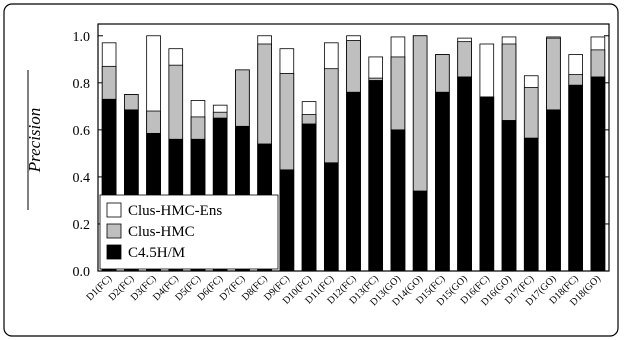 The width and height of the screenshot is (624, 340). Describe the element at coordinates (156, 253) in the screenshot. I see `legend-label: C4.5H/M` at that location.